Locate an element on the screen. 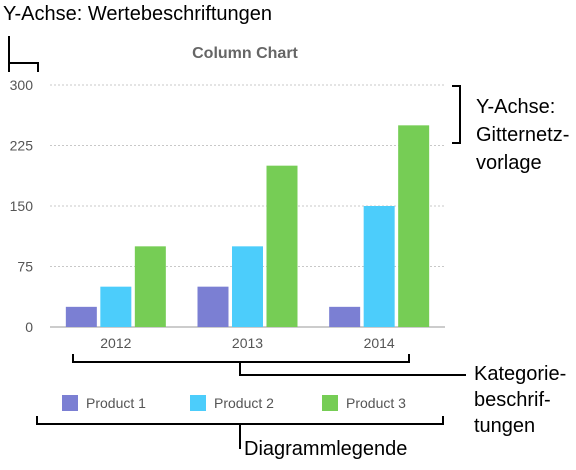 The width and height of the screenshot is (576, 470). category-label: 2012 is located at coordinates (115, 343).